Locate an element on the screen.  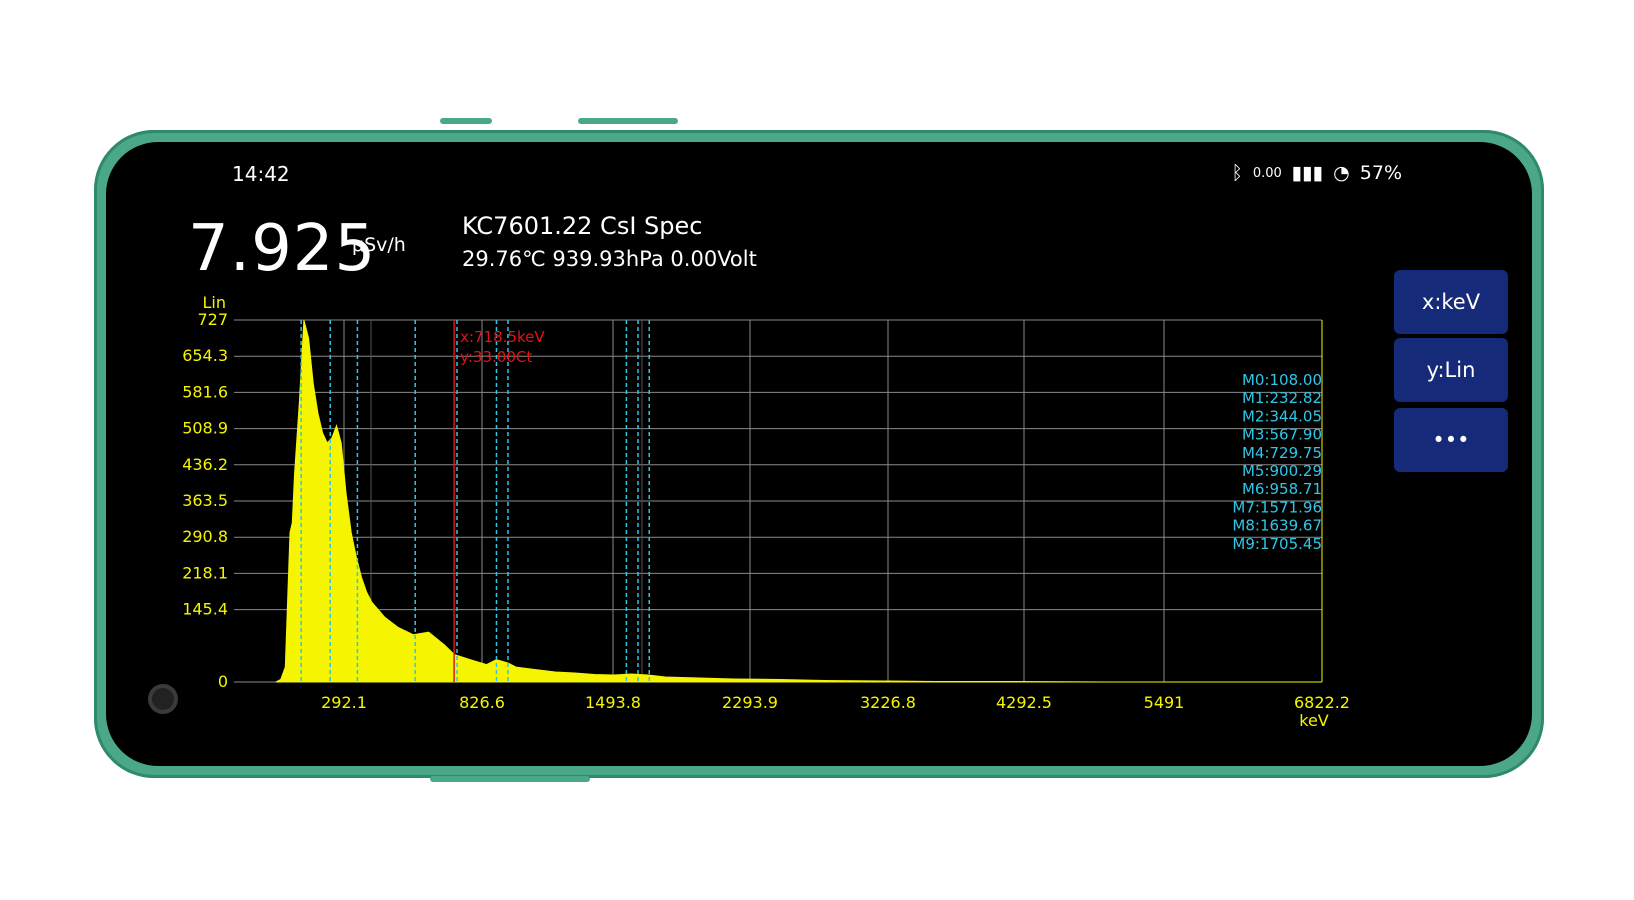
marker-label: M9:1705.45 is located at coordinates (1277, 544).